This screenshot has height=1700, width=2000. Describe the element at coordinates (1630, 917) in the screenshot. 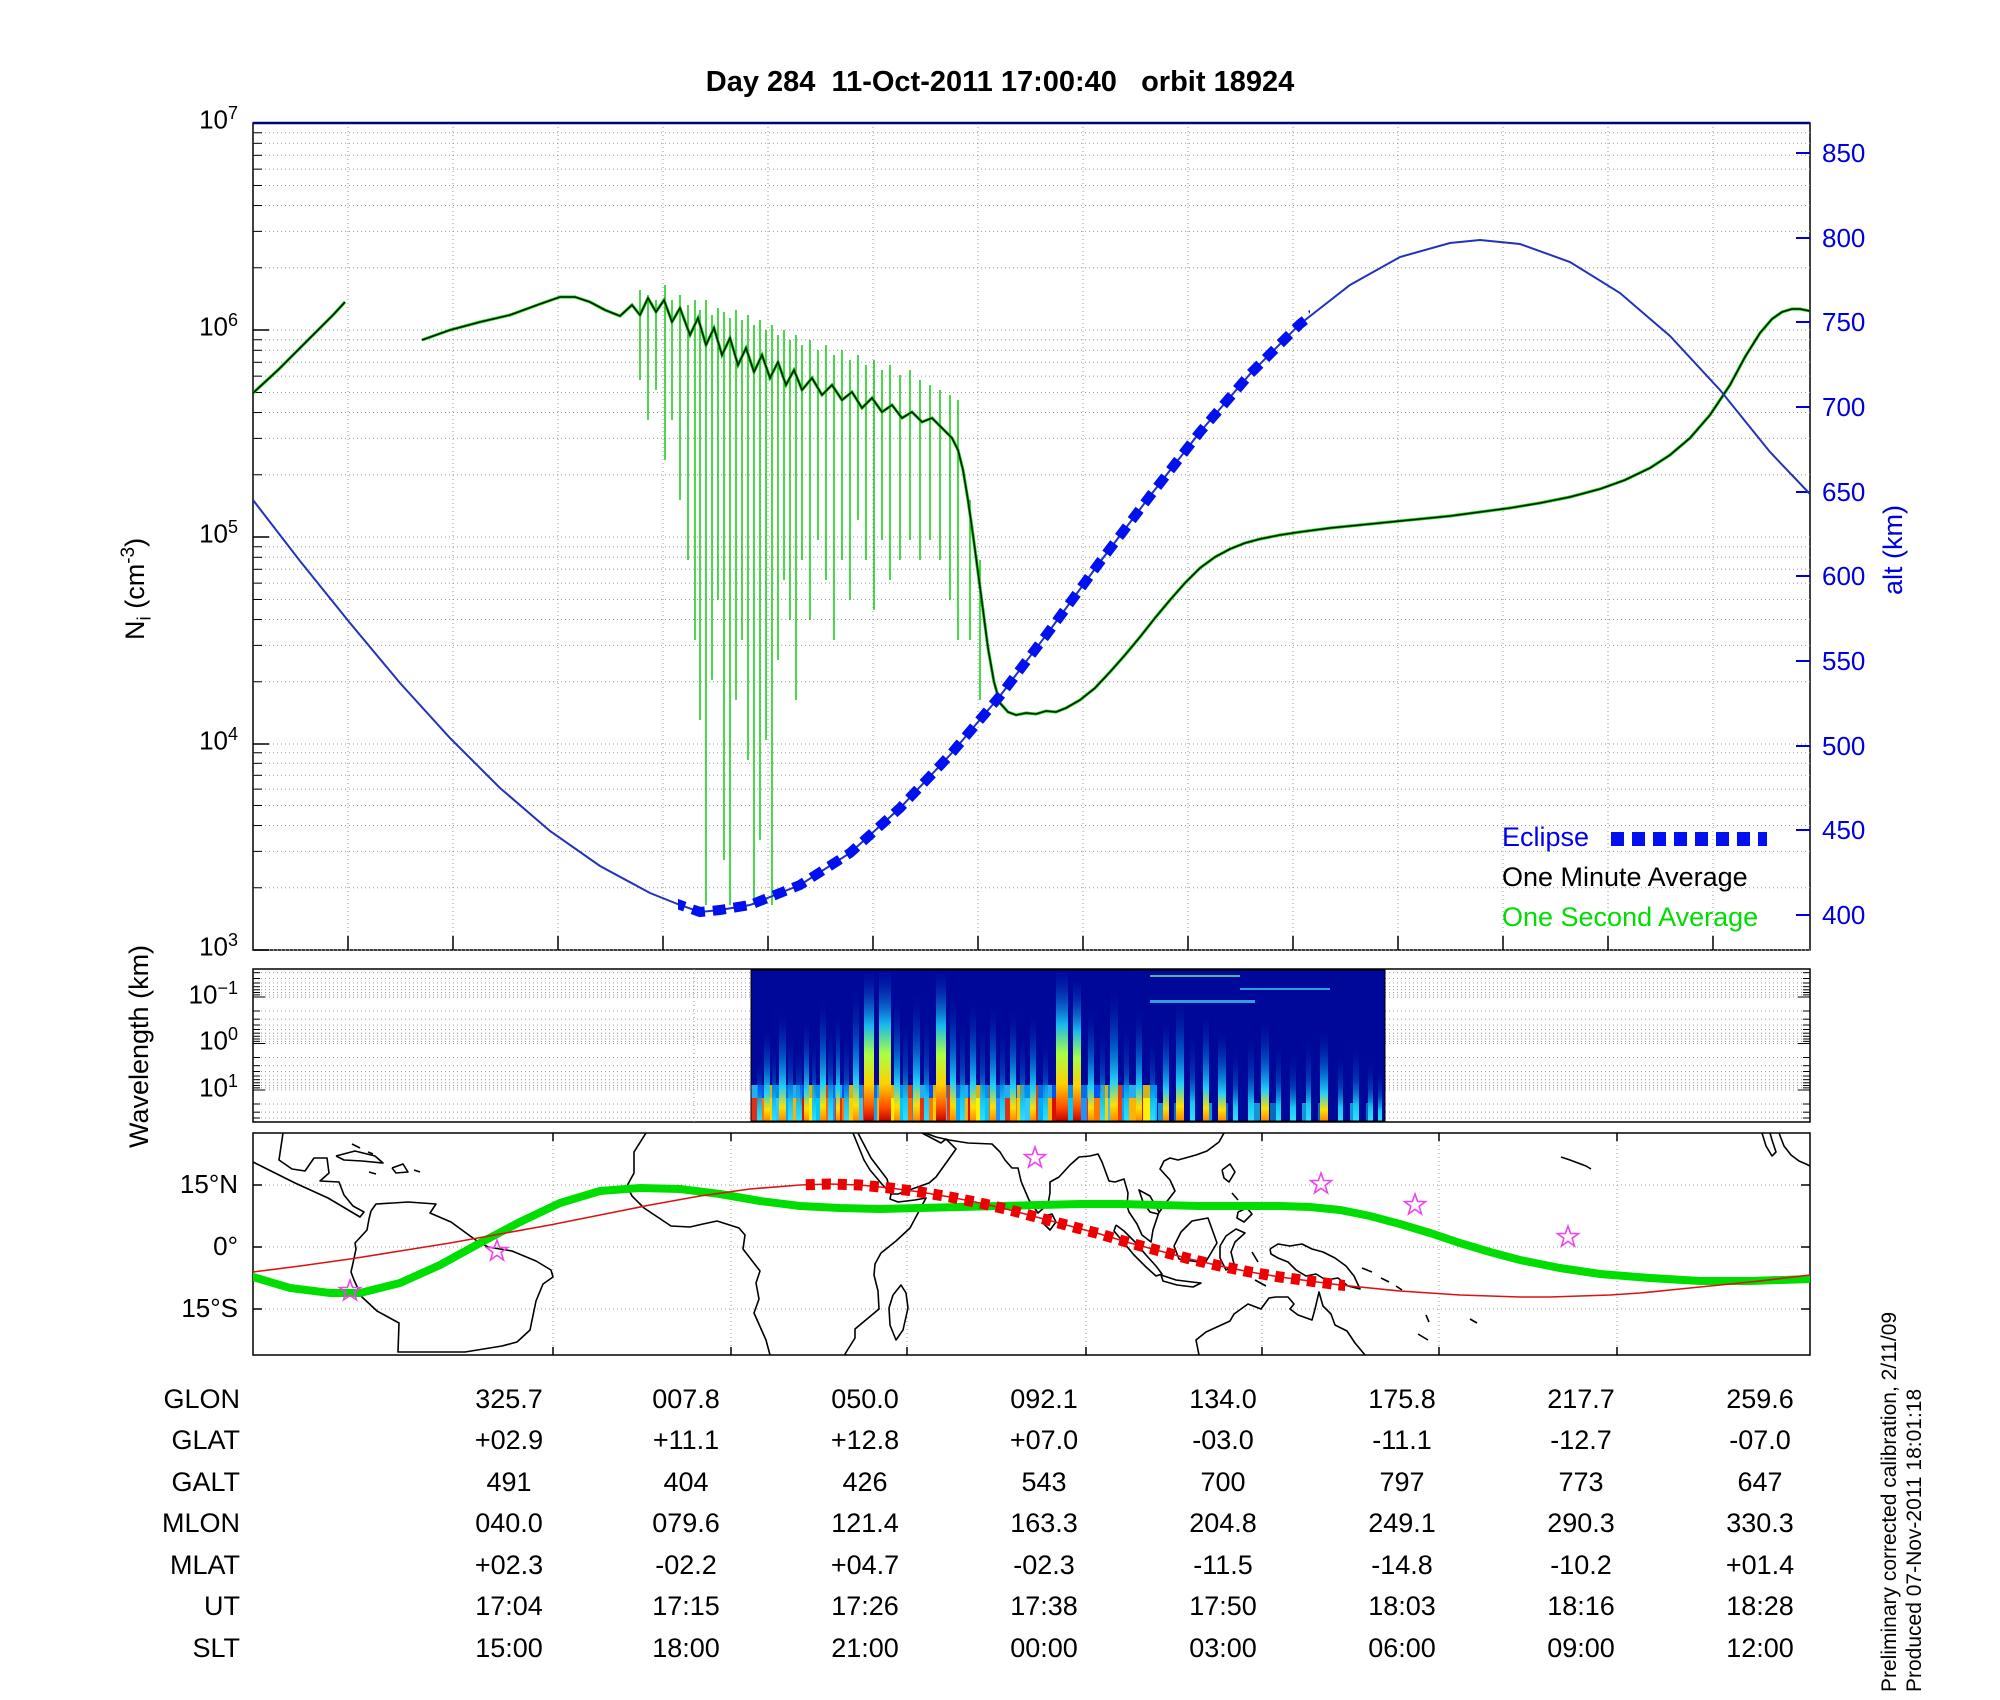

I see `legend-one-second: One Second Average` at that location.